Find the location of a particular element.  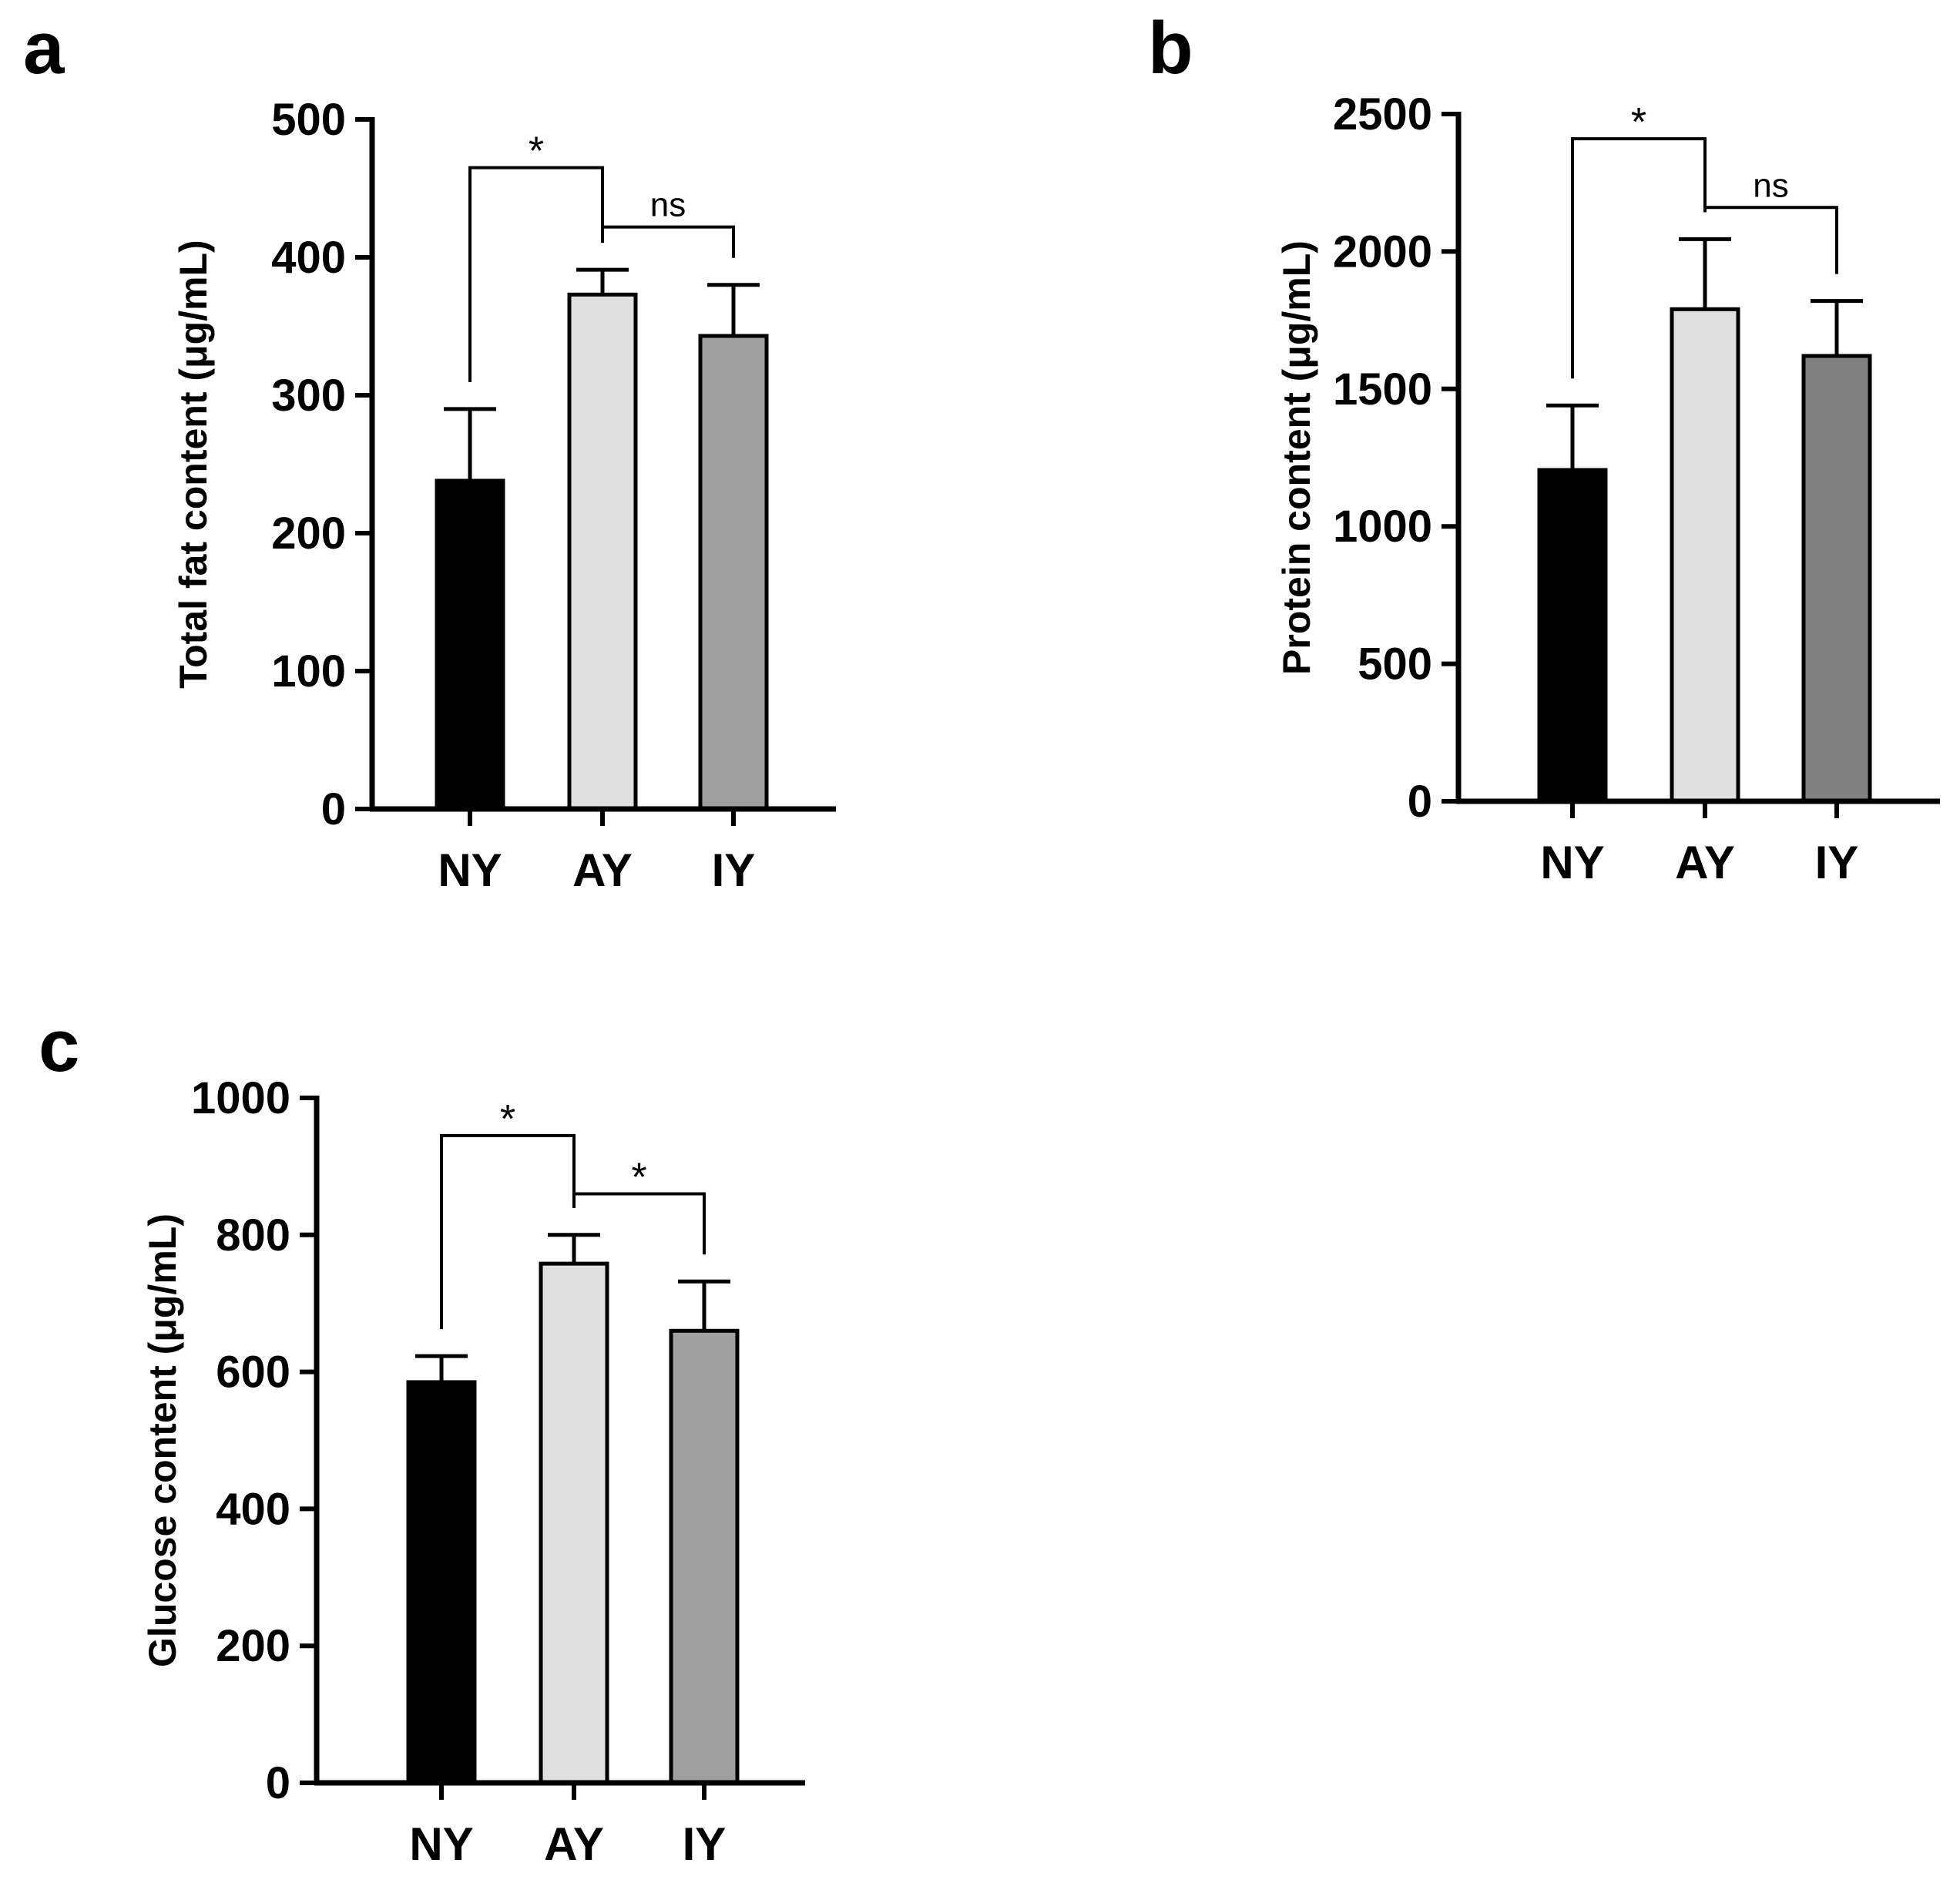

y-tick-label: 2500 is located at coordinates (1383, 114).